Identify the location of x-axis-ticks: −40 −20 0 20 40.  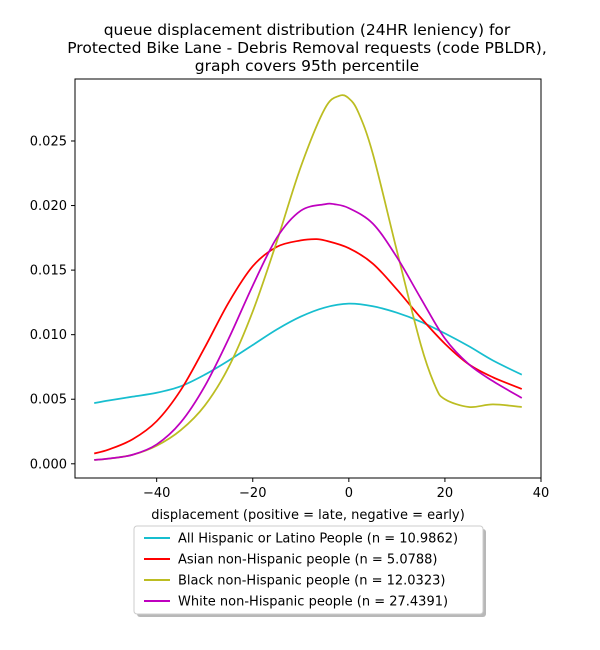
(346, 489).